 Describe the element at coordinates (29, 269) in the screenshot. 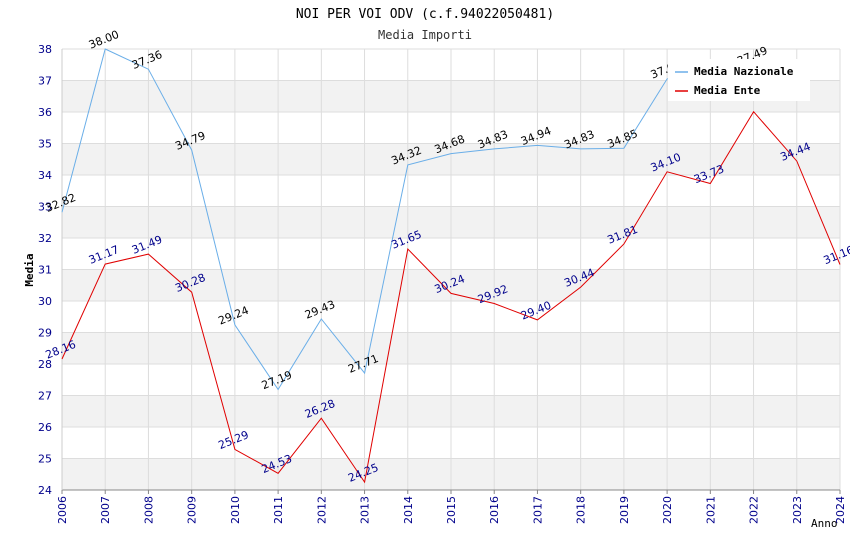

I see `y-axis-label: Media` at that location.